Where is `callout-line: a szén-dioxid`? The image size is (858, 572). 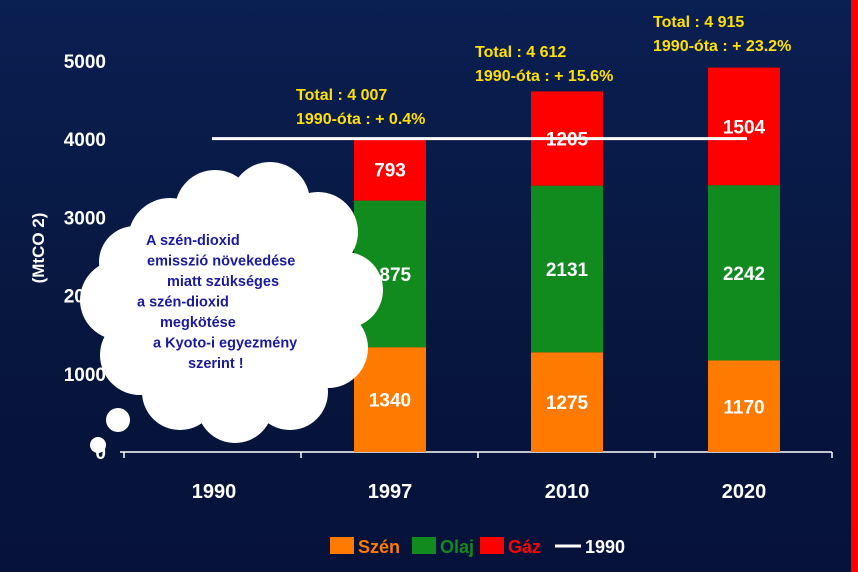 callout-line: a szén-dioxid is located at coordinates (183, 303).